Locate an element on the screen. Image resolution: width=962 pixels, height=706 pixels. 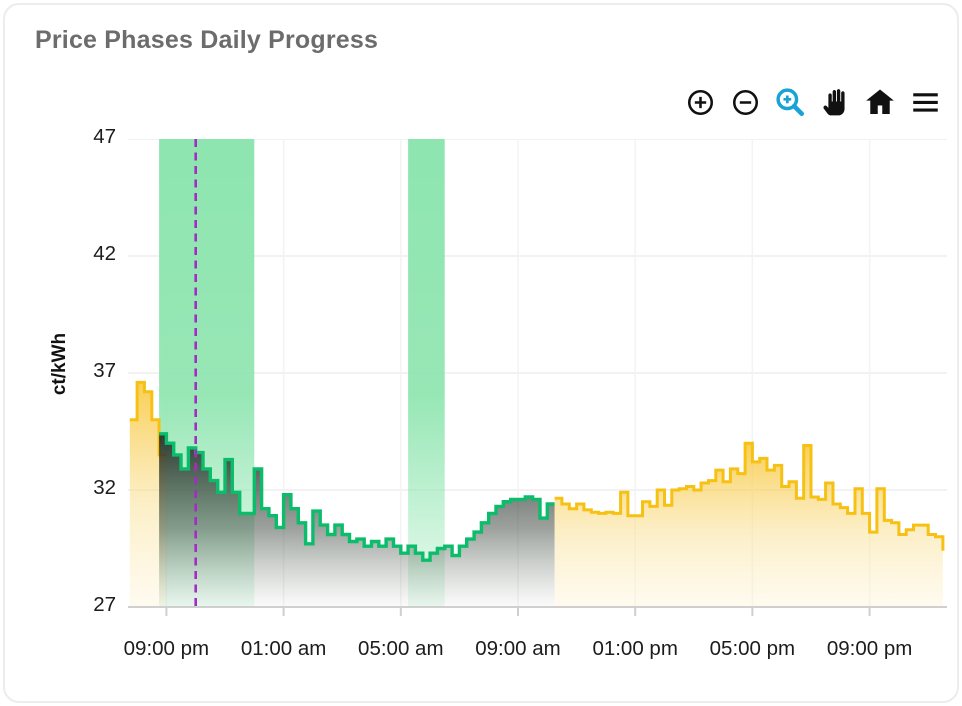
x-tick-label: 05:00 am is located at coordinates (401, 648).